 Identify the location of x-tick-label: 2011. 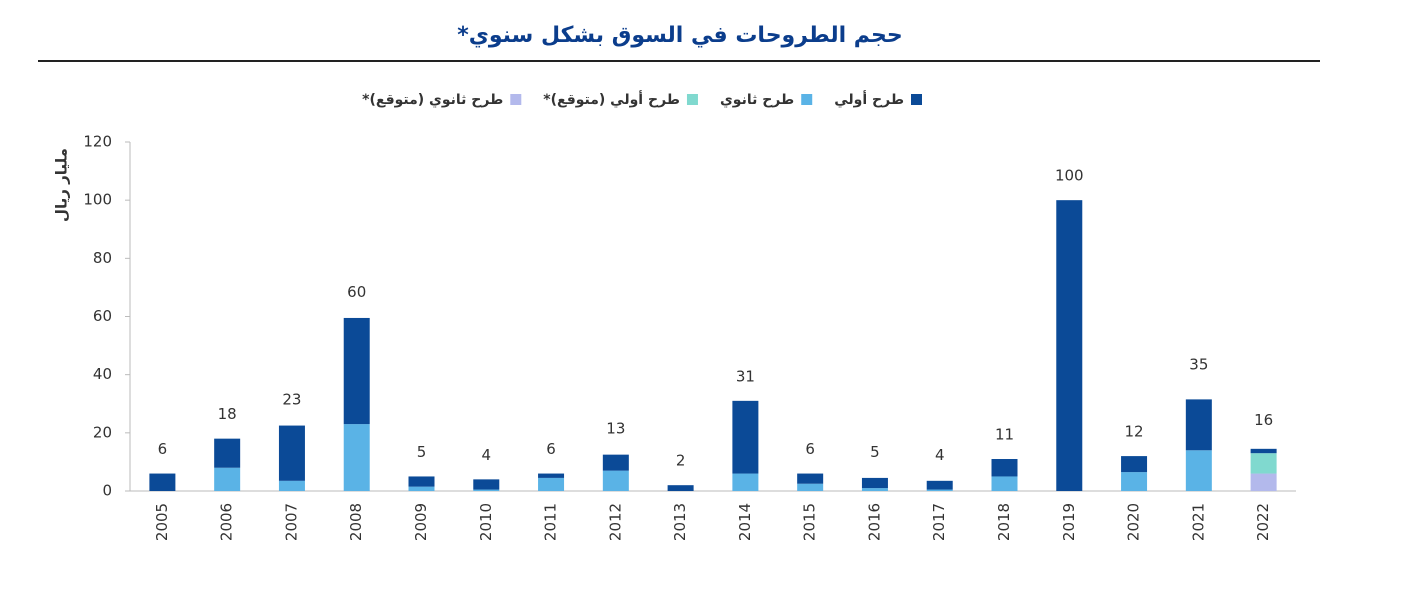
(551, 522).